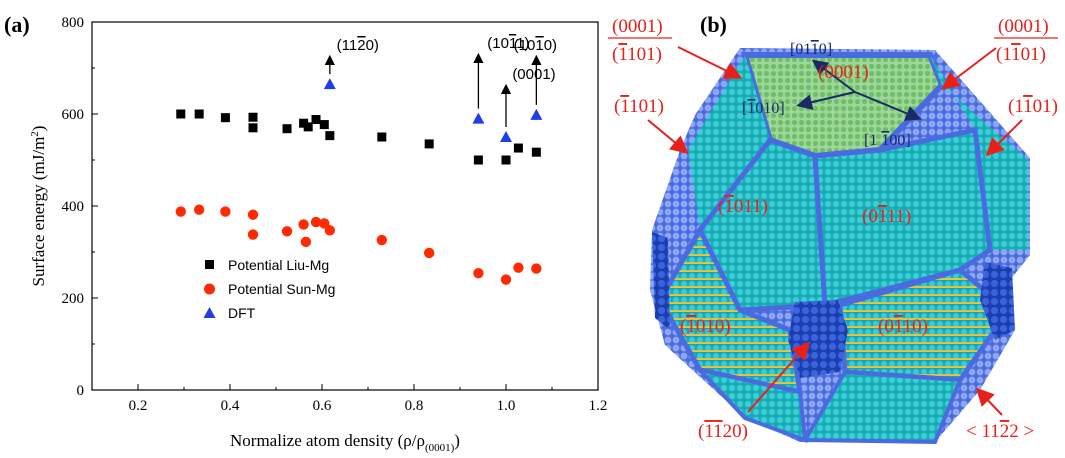  I want to click on label-face-m1010: (1010), so click(705, 326).